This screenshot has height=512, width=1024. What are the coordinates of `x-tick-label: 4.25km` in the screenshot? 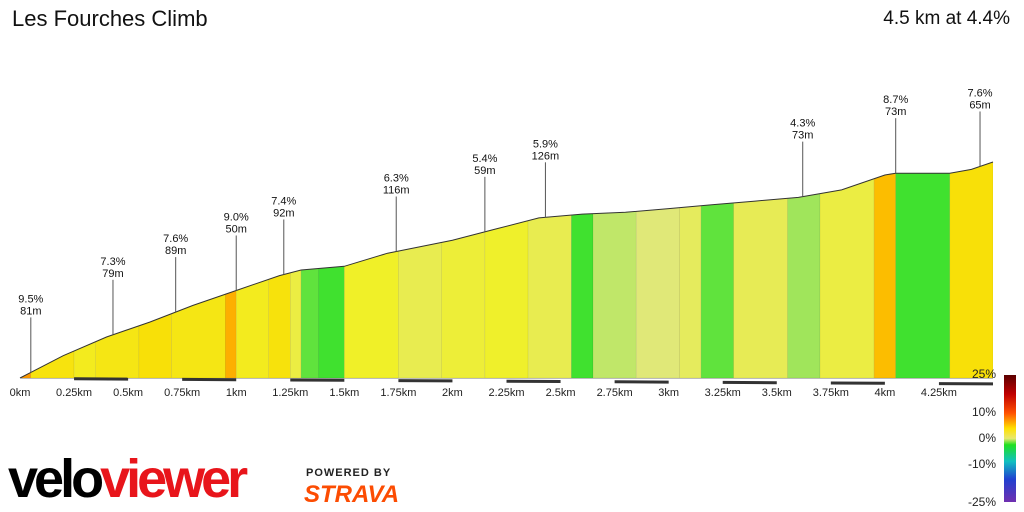 It's located at (939, 393).